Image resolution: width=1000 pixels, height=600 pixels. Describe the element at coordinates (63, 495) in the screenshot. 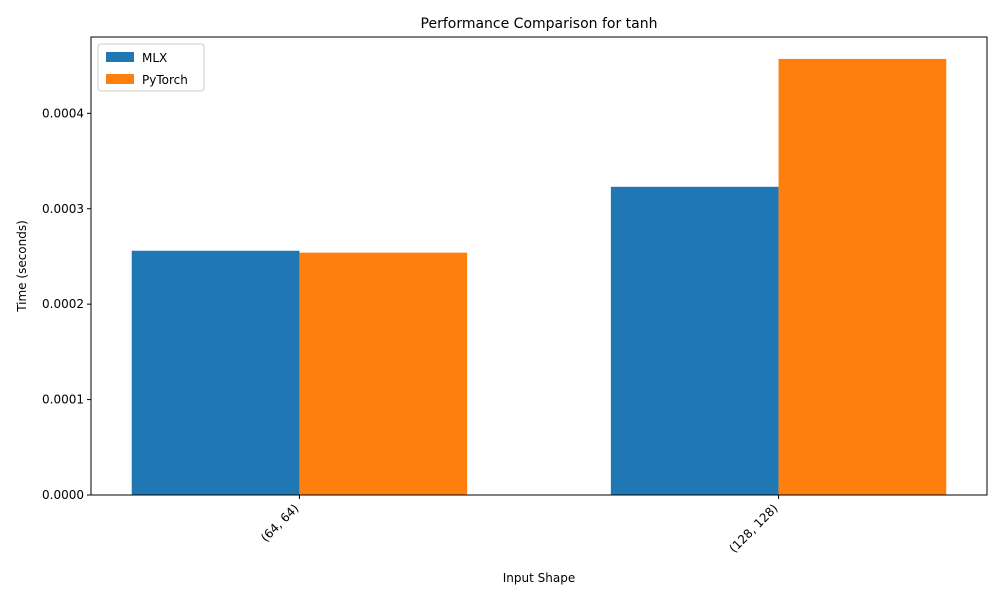

I see `y-tick-label: 0.0000` at that location.